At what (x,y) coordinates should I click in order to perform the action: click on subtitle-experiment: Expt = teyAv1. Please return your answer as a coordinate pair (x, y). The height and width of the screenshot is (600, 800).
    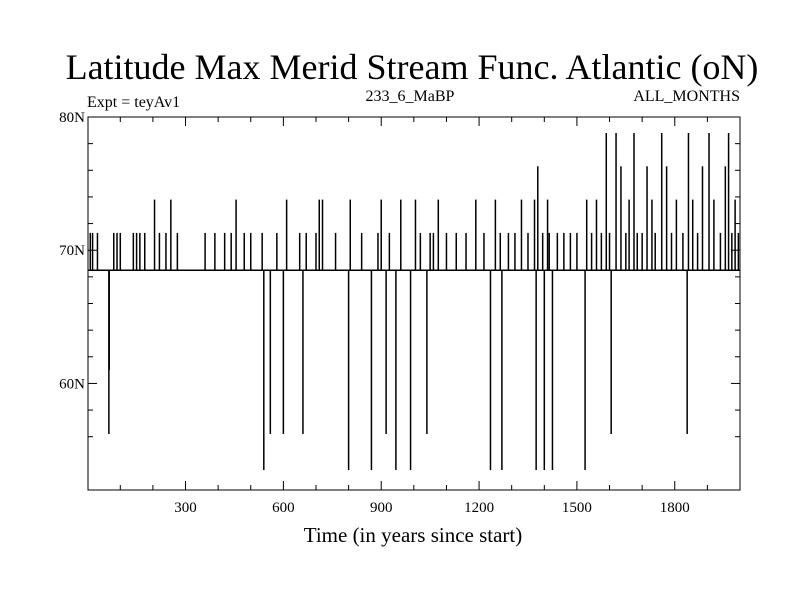
    Looking at the image, I should click on (133, 102).